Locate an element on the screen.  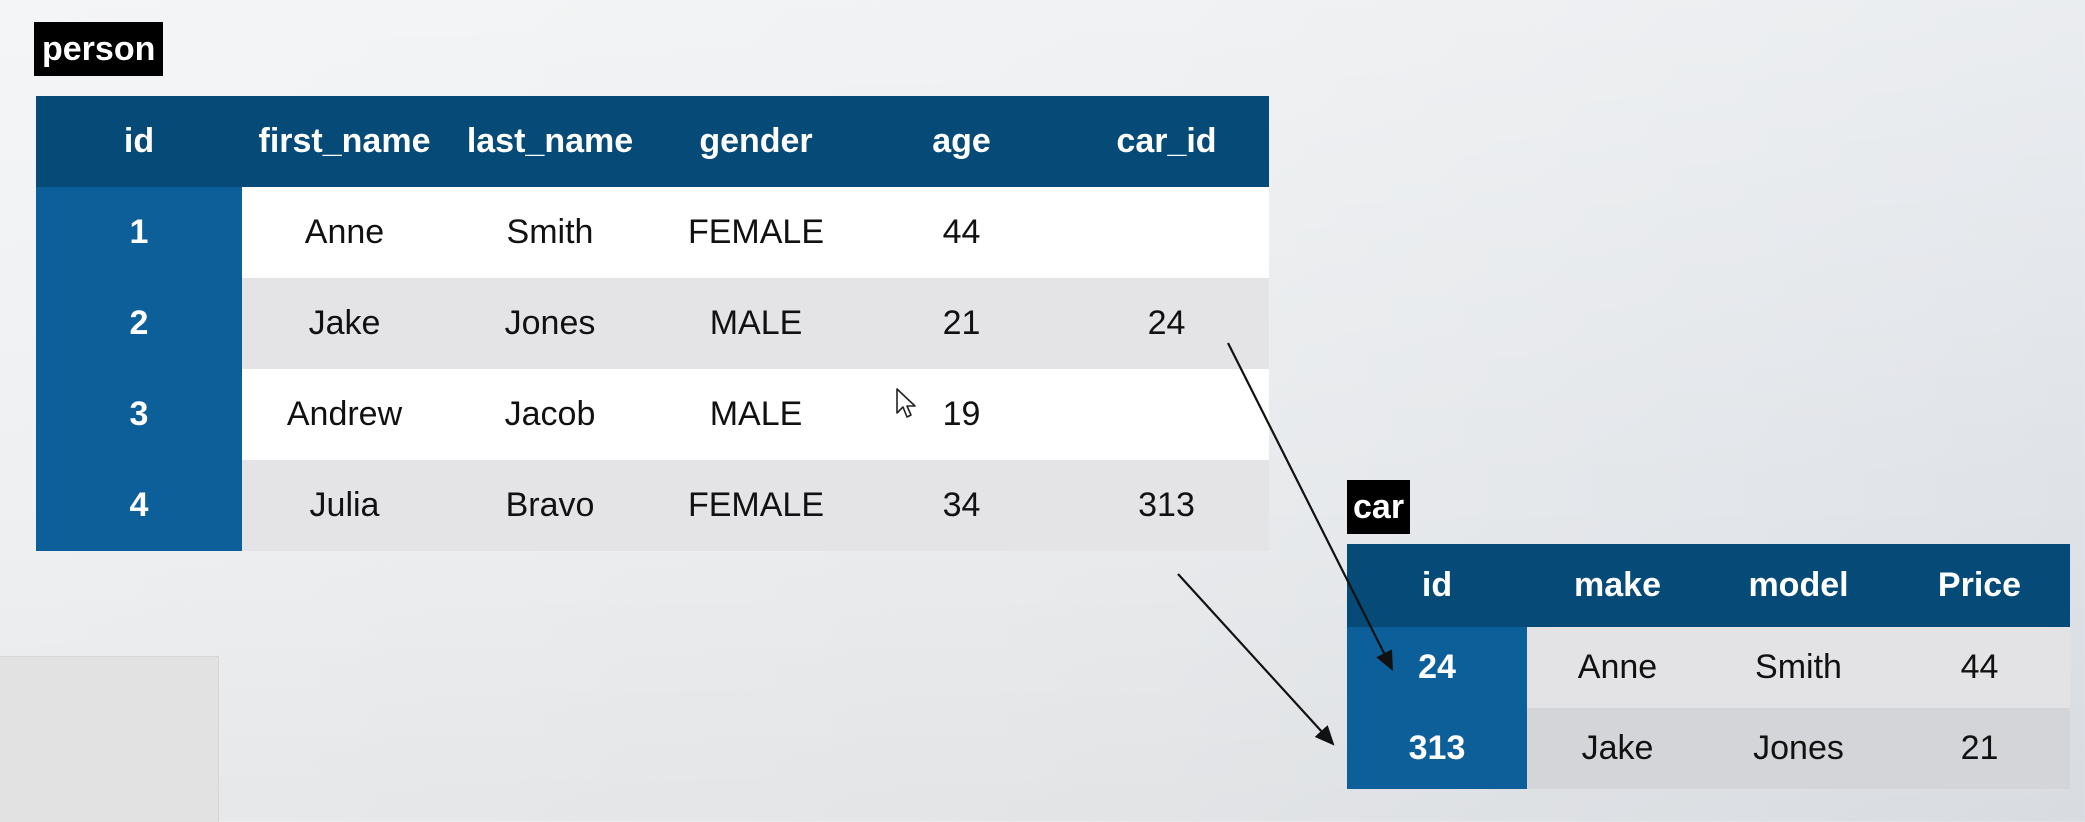
last-name-cell: Bravo is located at coordinates (550, 505).